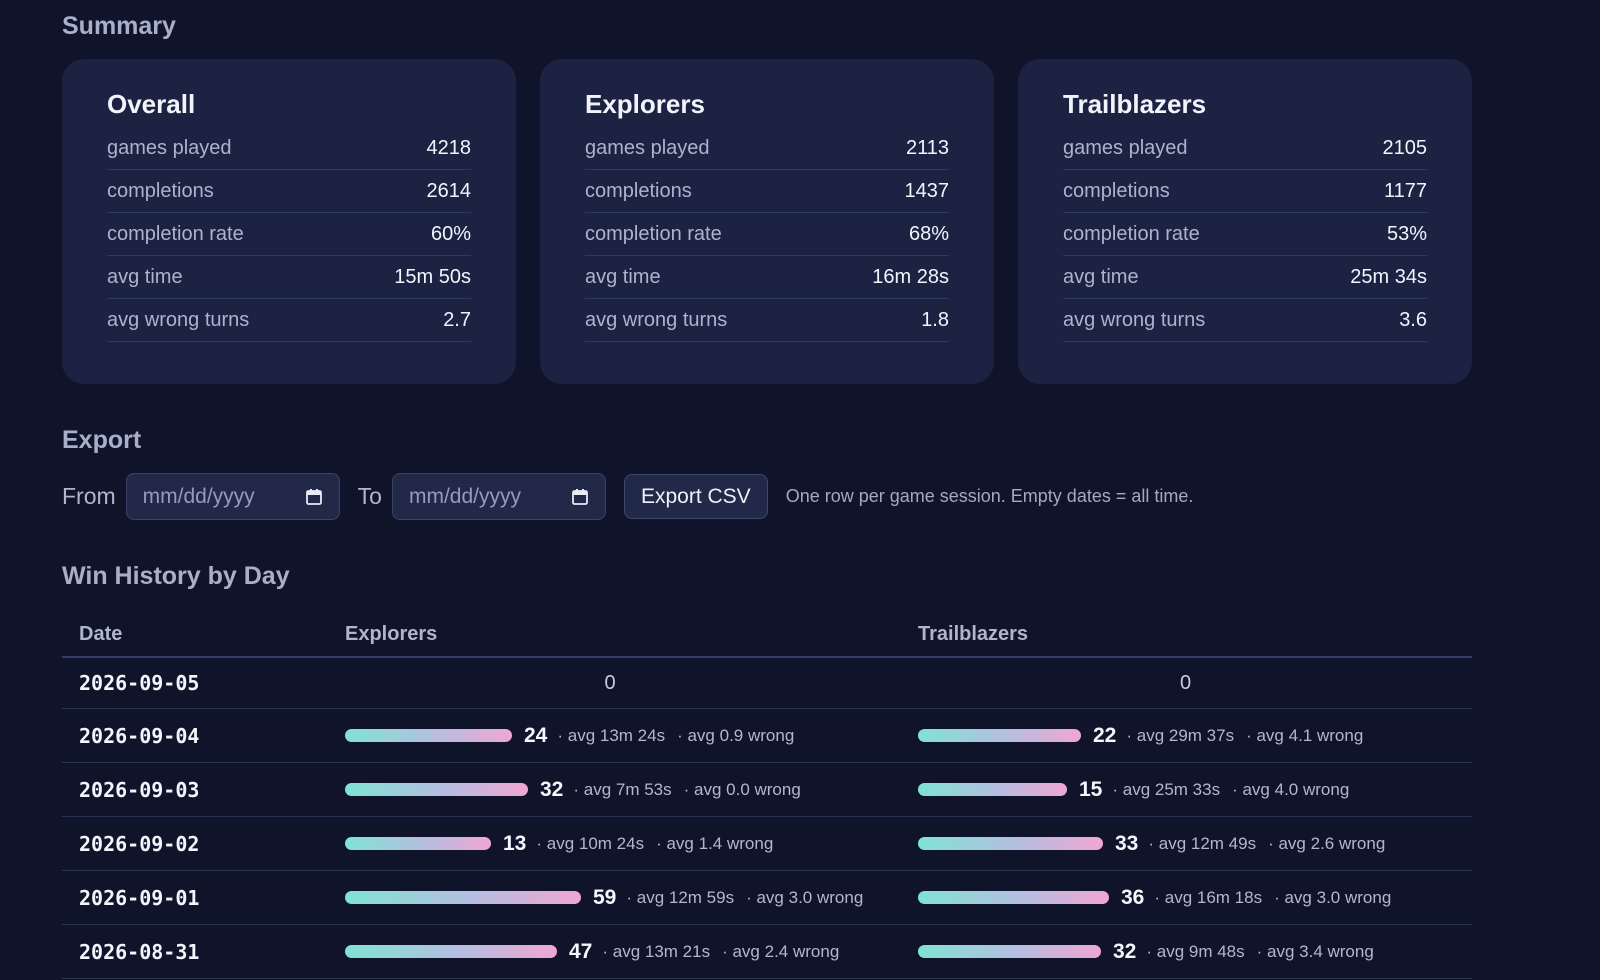  What do you see at coordinates (1245, 148) in the screenshot?
I see `stat-row-games-played: games played 2105` at bounding box center [1245, 148].